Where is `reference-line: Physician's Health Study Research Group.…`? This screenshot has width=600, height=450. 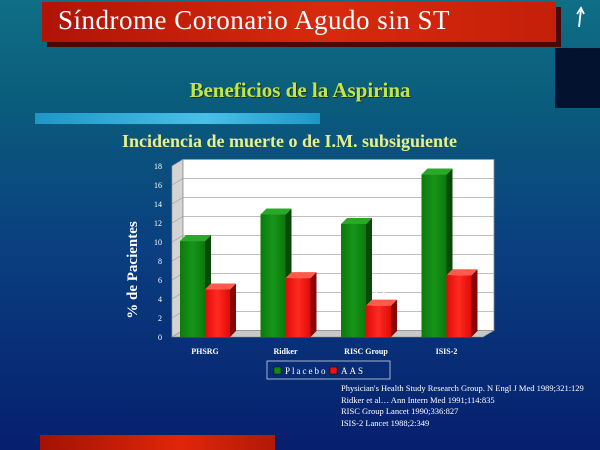 reference-line: Physician's Health Study Research Group.… is located at coordinates (462, 388).